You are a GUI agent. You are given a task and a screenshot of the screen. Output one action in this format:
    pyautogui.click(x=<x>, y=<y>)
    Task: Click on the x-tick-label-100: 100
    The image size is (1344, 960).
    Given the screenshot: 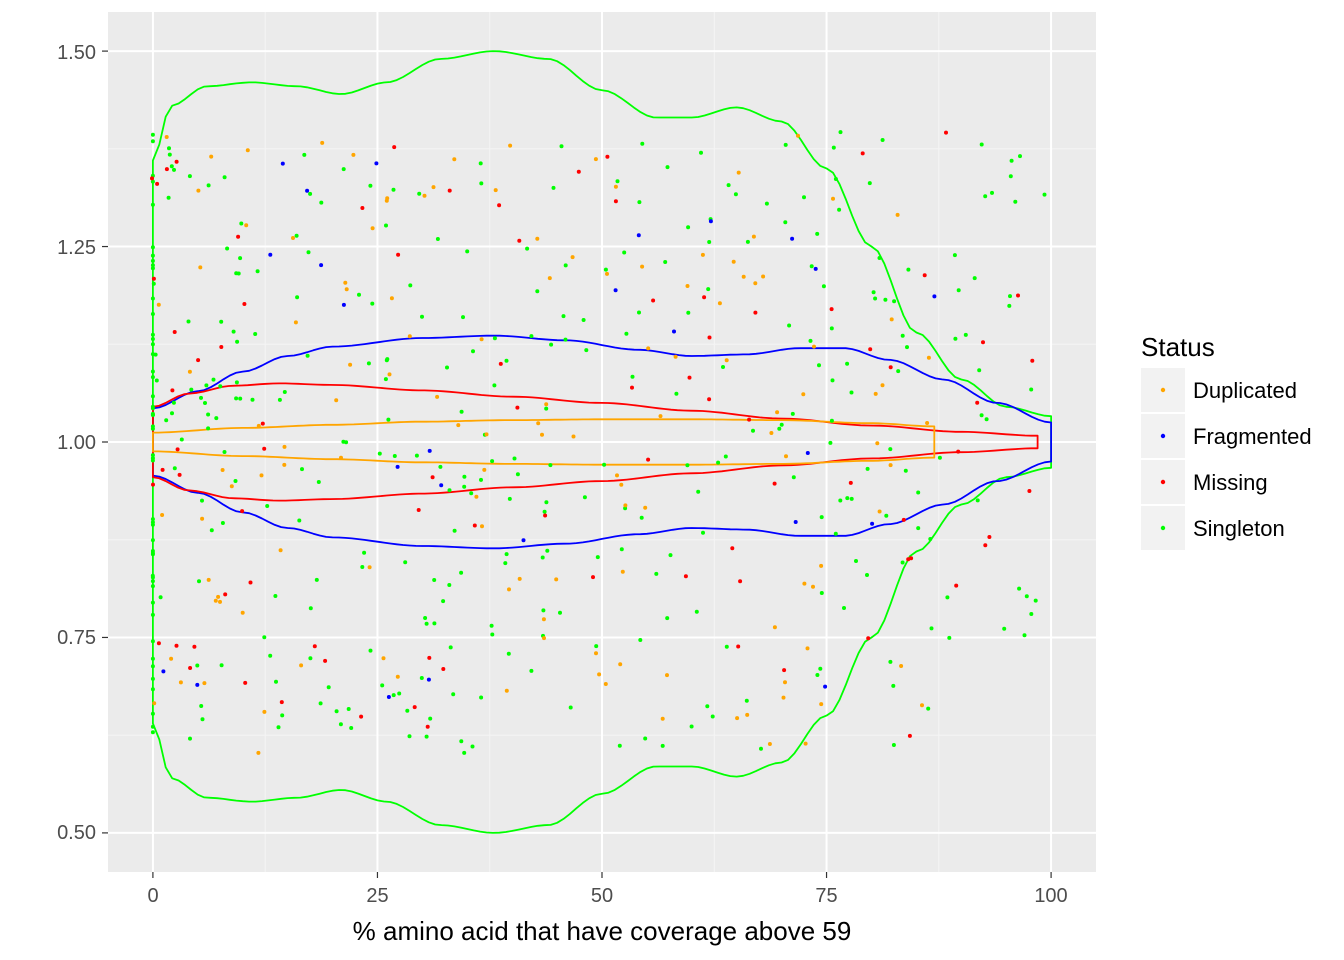 What is the action you would take?
    pyautogui.click(x=1050, y=896)
    